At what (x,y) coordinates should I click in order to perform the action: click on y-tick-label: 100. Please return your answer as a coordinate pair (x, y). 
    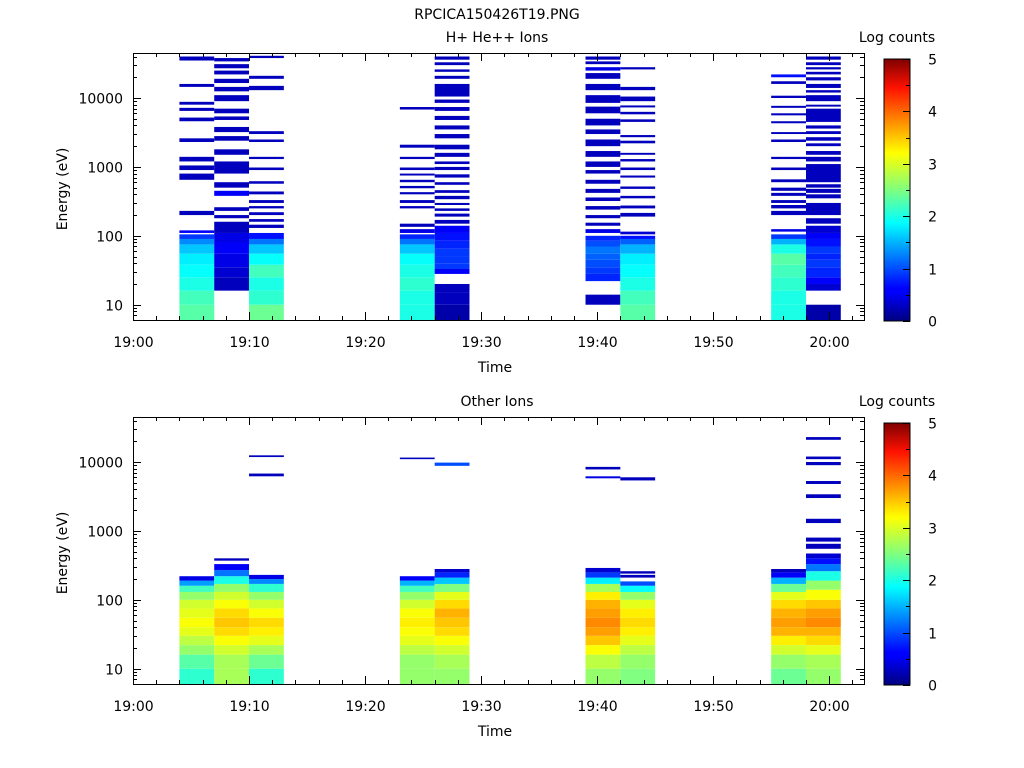
    Looking at the image, I should click on (109, 238).